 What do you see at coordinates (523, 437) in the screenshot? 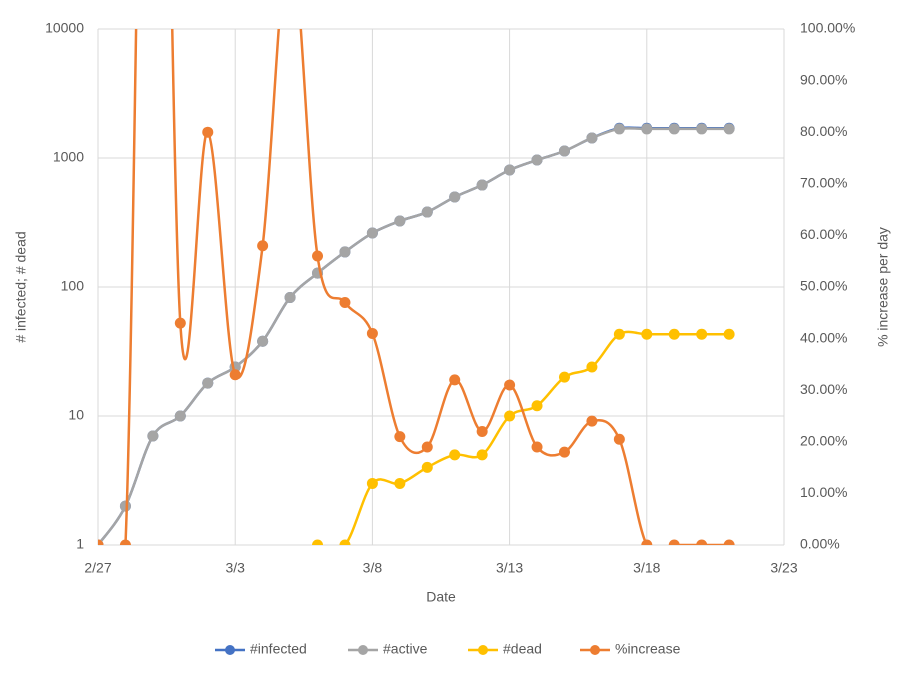
I see `series-line` at bounding box center [523, 437].